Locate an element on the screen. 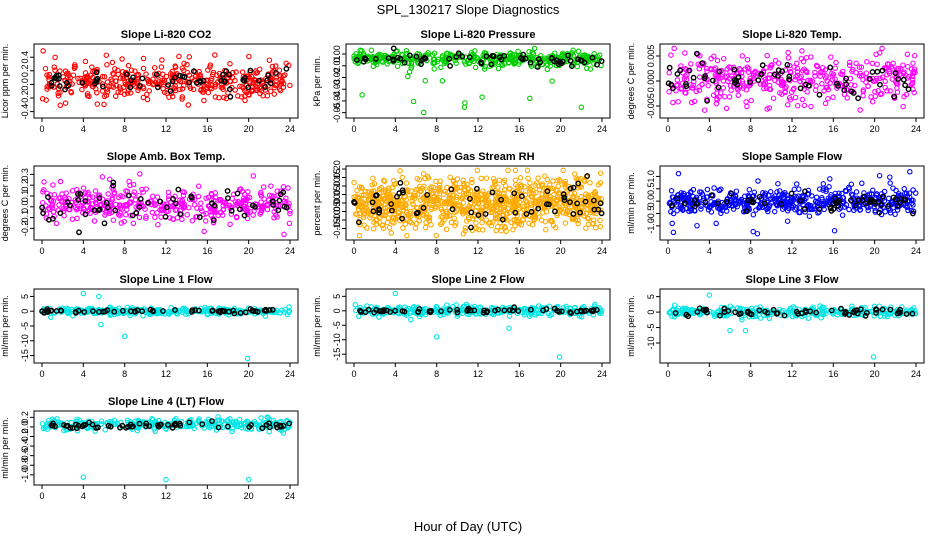  y-tick-label: 0.2 is located at coordinates (25, 417).